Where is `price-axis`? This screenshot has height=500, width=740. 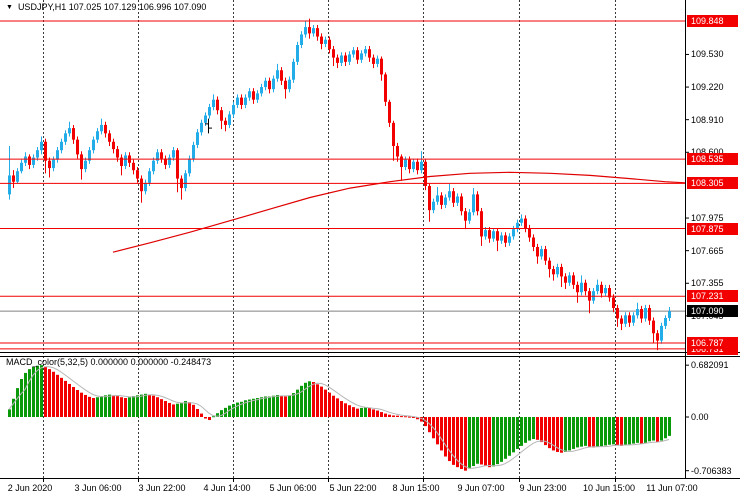 price-axis is located at coordinates (713, 239).